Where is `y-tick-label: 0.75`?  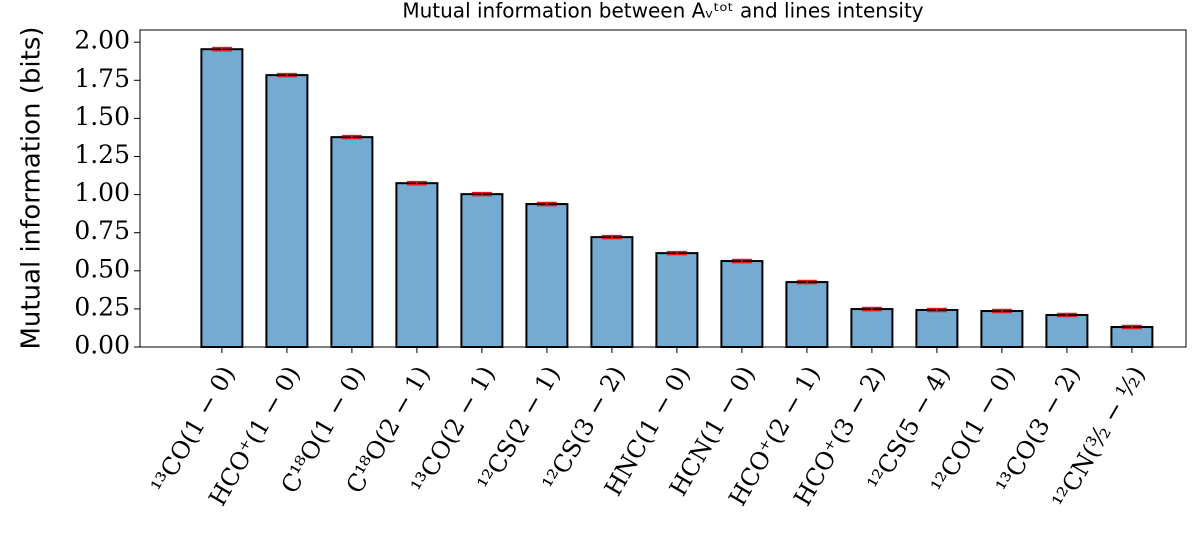 y-tick-label: 0.75 is located at coordinates (102, 230).